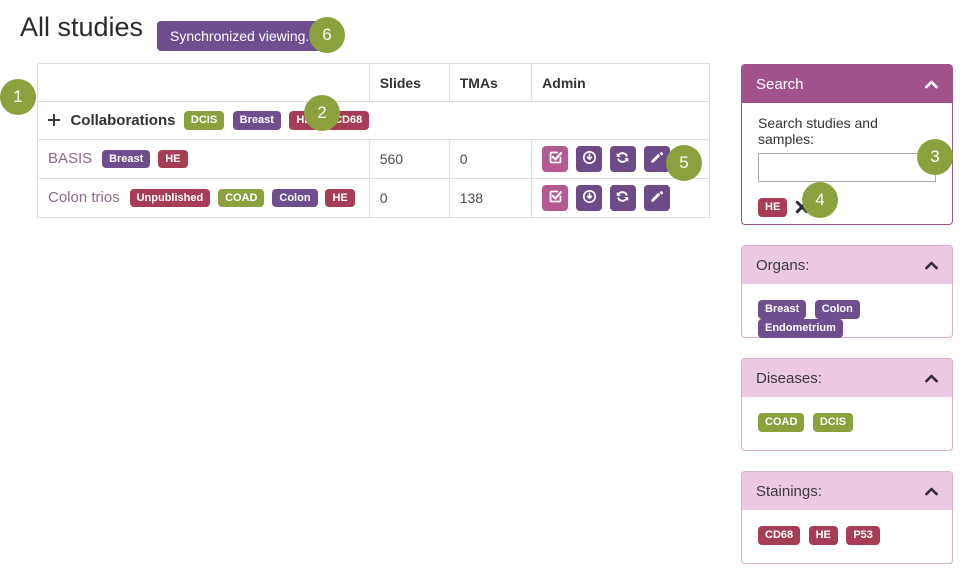 The height and width of the screenshot is (579, 970). Describe the element at coordinates (684, 163) in the screenshot. I see `annotation-marker-5: 5` at that location.